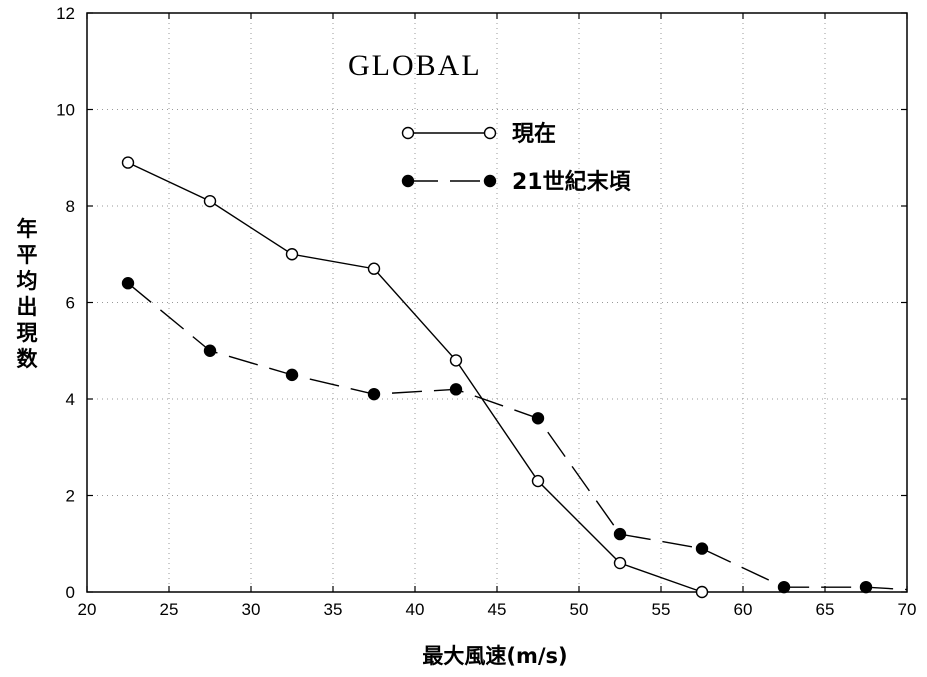  Describe the element at coordinates (28, 359) in the screenshot. I see `y-axis-title-char: 数` at that location.